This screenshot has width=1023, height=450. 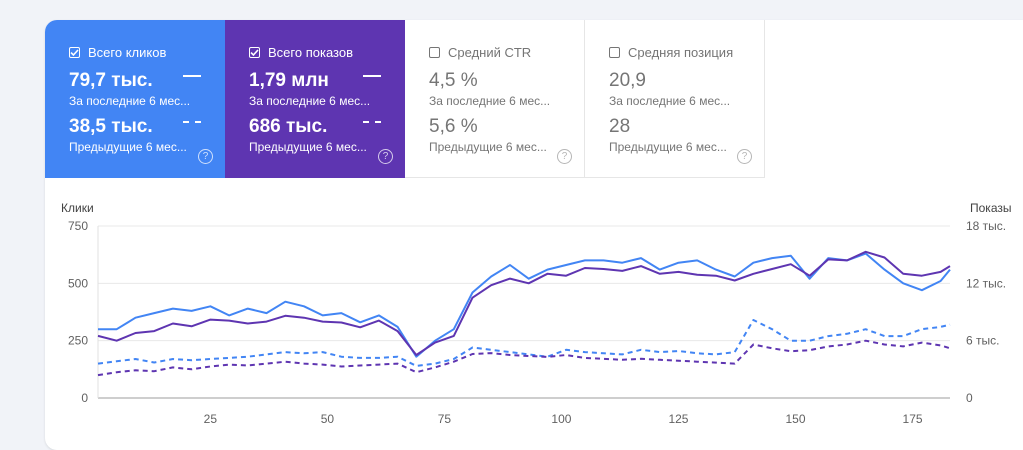 I want to click on x-tick-label: 50, so click(x=328, y=419).